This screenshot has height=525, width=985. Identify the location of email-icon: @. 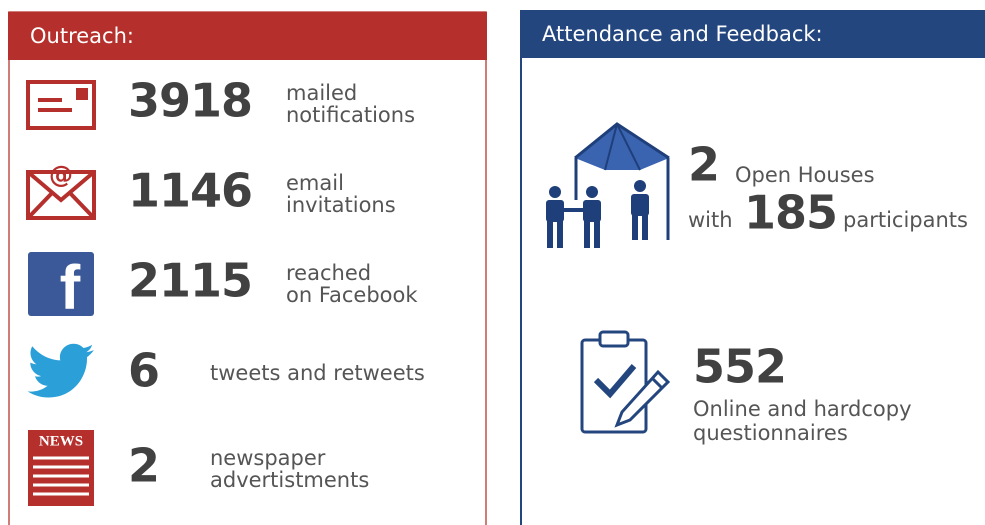
(61, 190).